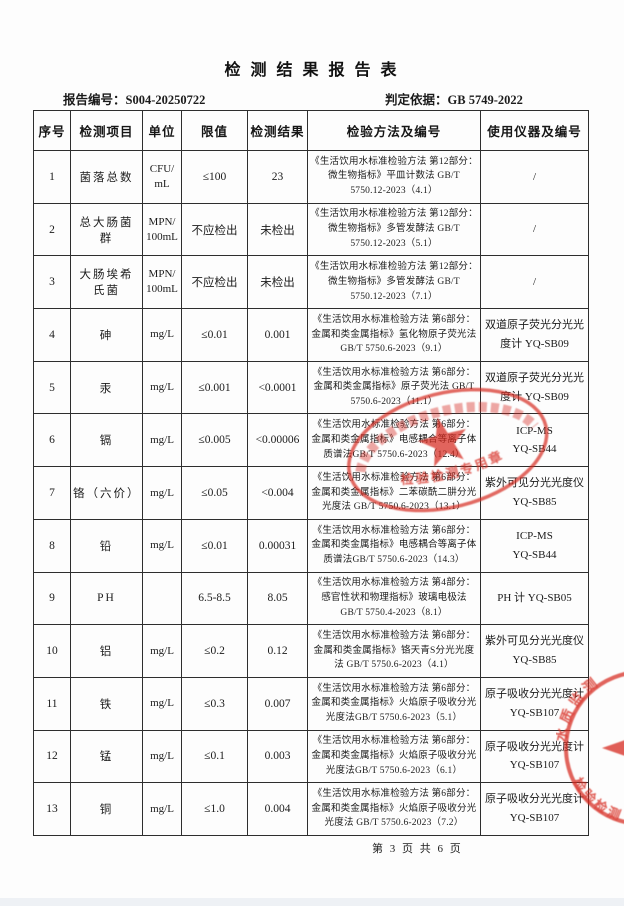 The width and height of the screenshot is (624, 906). What do you see at coordinates (106, 177) in the screenshot?
I see `cell-item: 菌落总数` at bounding box center [106, 177].